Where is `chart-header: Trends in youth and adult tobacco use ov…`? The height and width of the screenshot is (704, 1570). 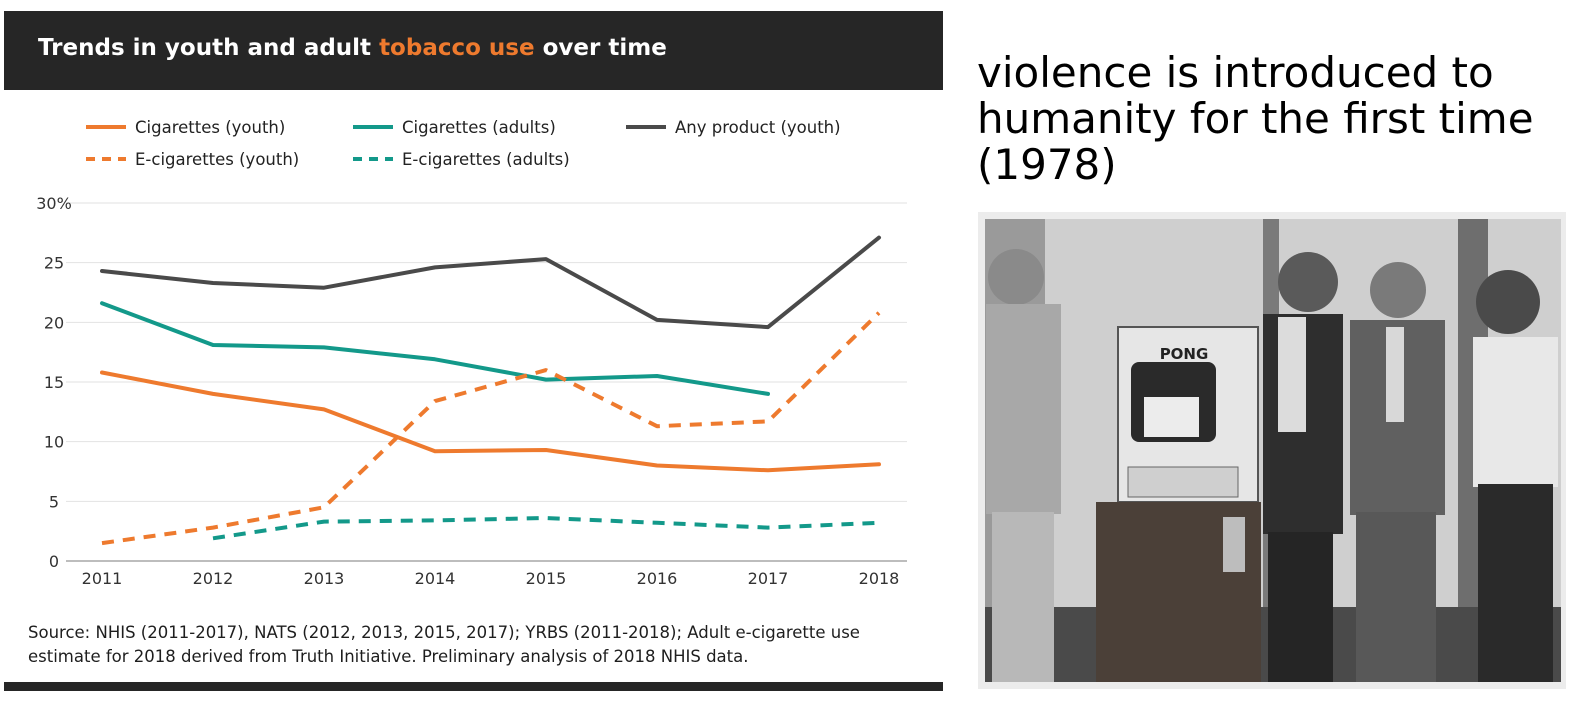
chart-header: Trends in youth and adult tobacco use ov… is located at coordinates (473, 50).